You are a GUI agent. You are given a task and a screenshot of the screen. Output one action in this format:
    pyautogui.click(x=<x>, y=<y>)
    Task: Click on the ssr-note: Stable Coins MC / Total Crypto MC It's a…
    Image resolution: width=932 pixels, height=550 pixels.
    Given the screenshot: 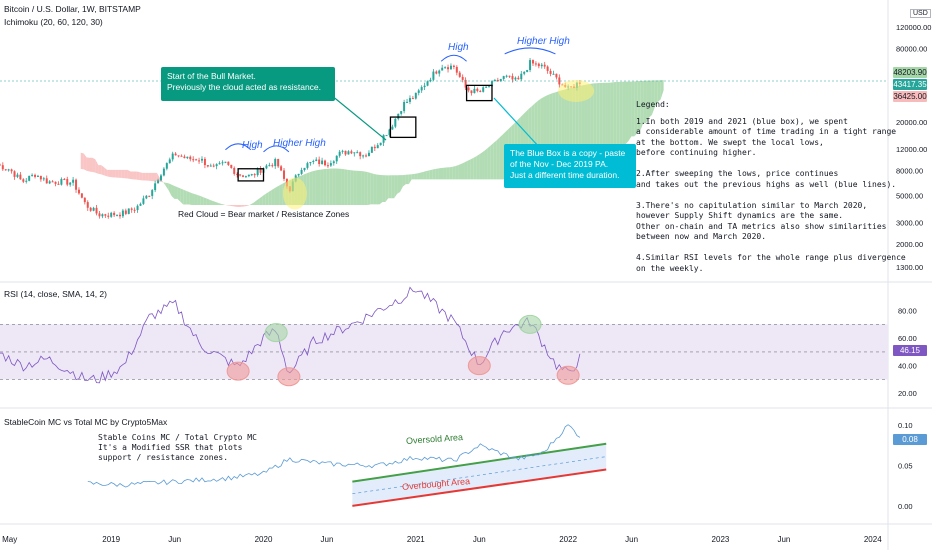 What is the action you would take?
    pyautogui.click(x=177, y=448)
    